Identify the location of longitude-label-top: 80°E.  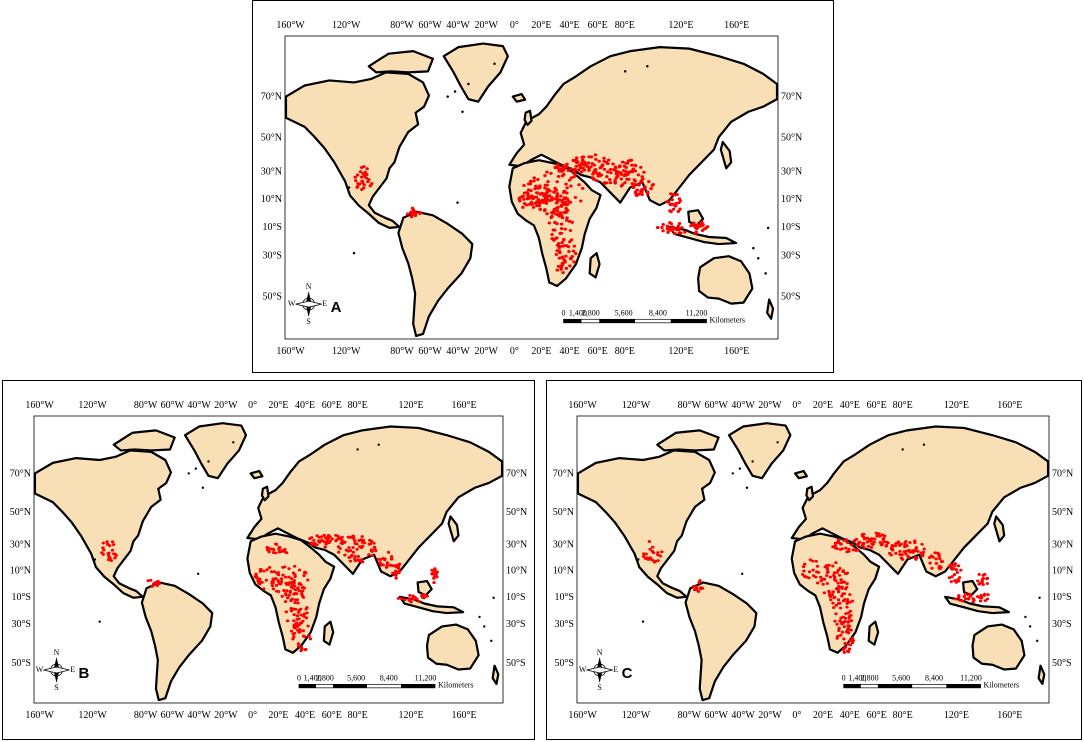
(903, 405).